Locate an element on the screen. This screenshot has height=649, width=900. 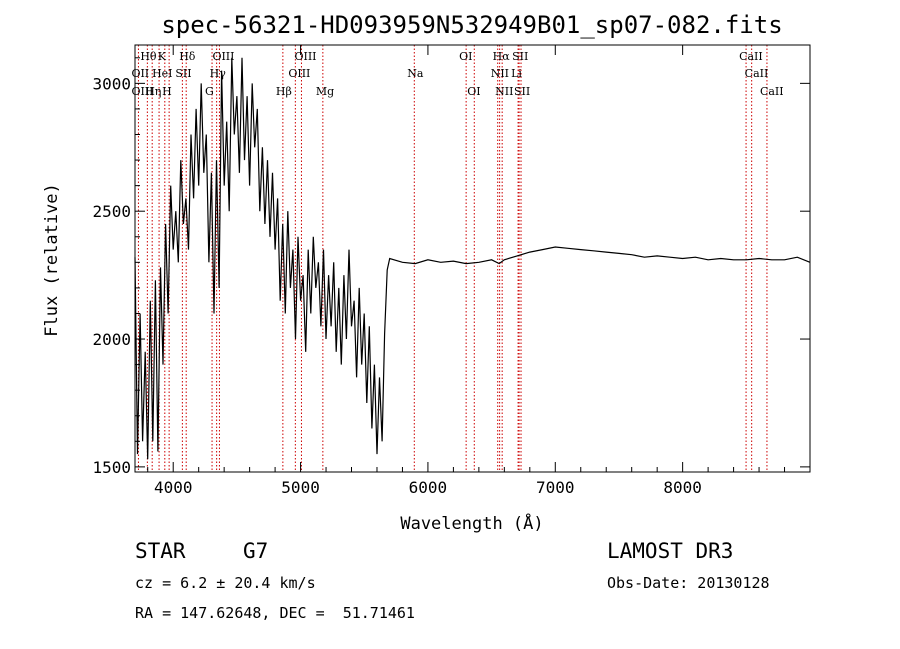
x-tick-label: 8000 is located at coordinates (682, 487).